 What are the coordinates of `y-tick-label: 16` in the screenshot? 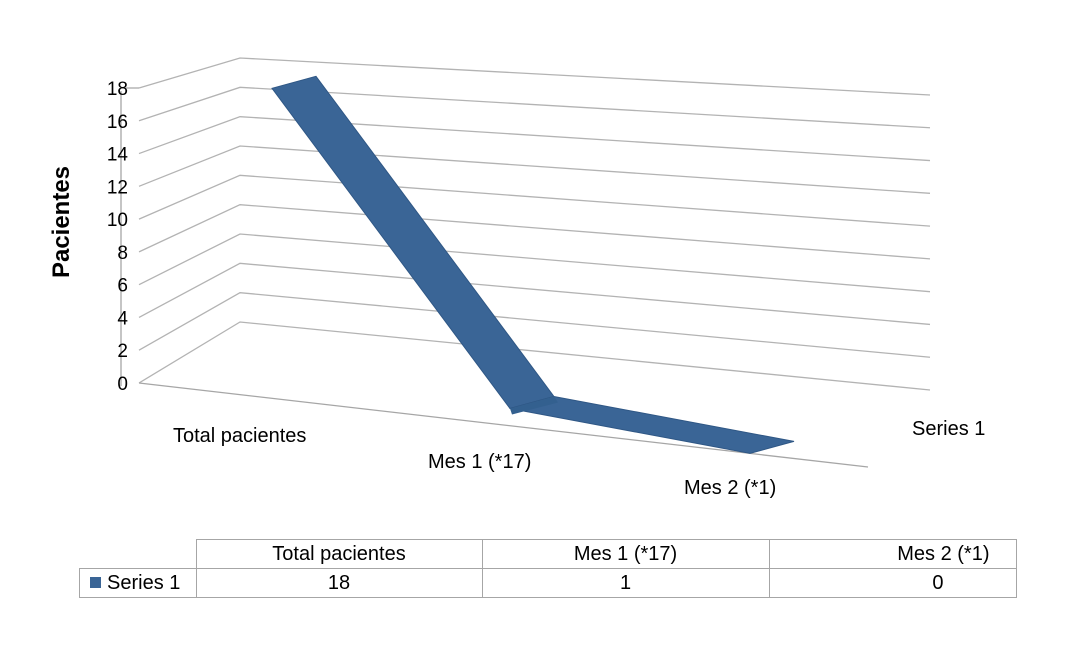 It's located at (117, 122).